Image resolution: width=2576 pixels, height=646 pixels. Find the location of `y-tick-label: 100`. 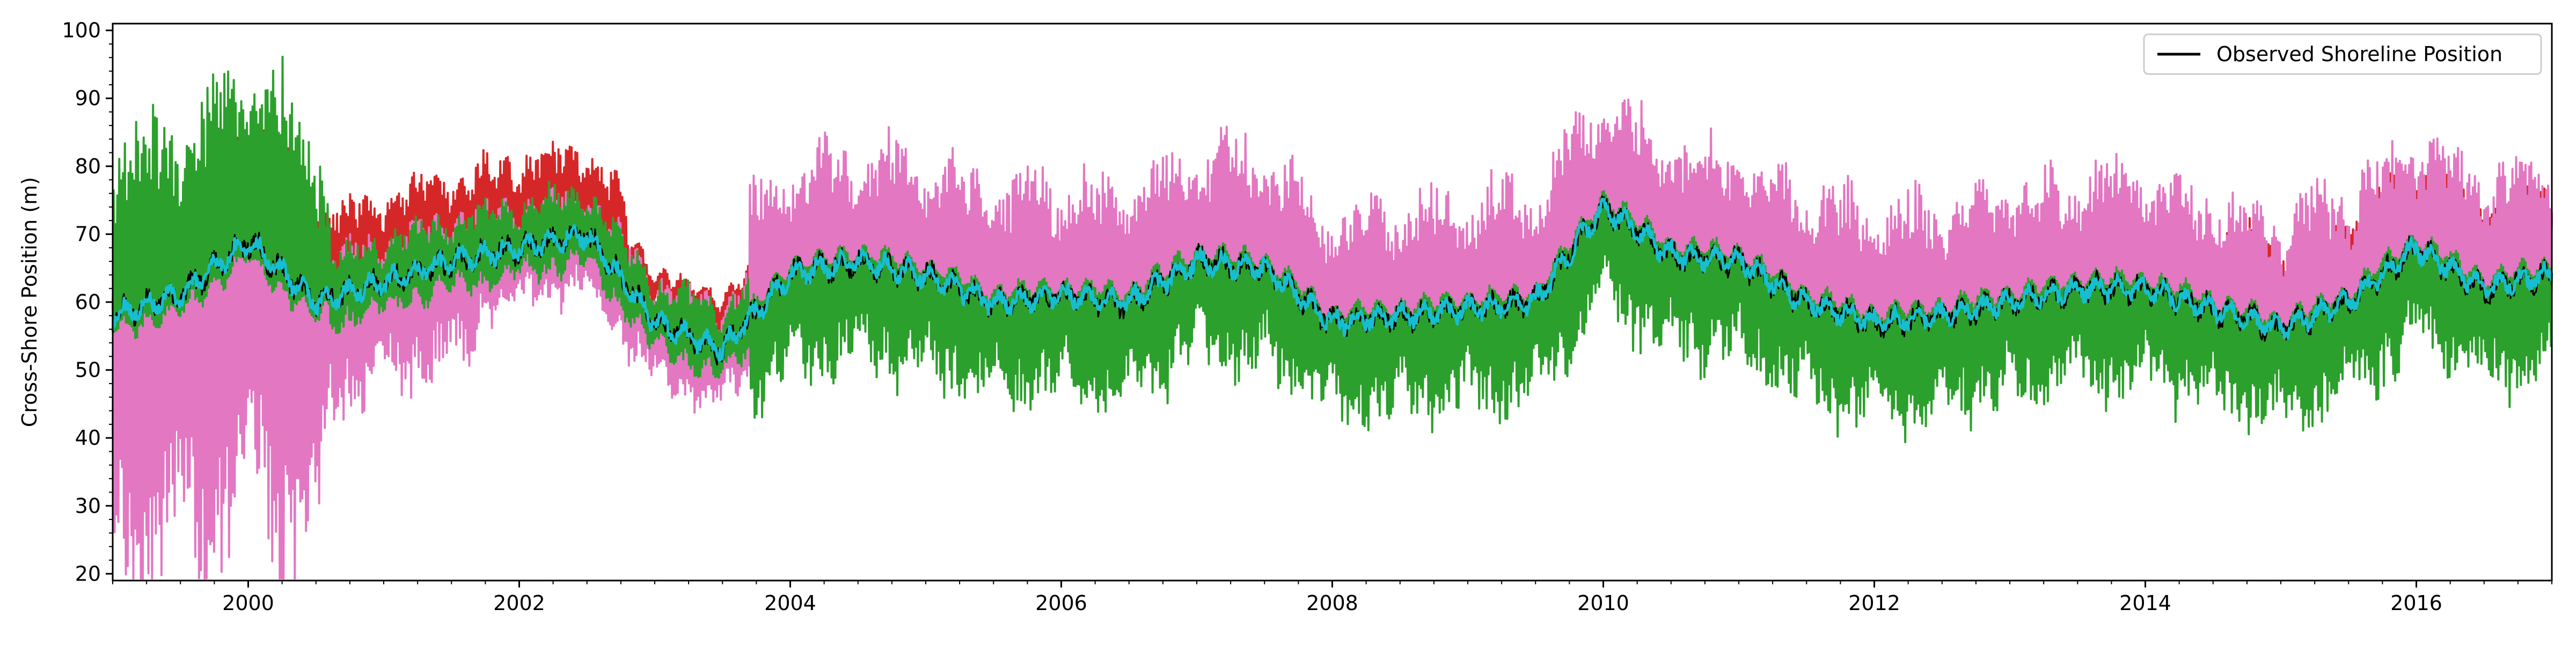

y-tick-label: 100 is located at coordinates (81, 30).